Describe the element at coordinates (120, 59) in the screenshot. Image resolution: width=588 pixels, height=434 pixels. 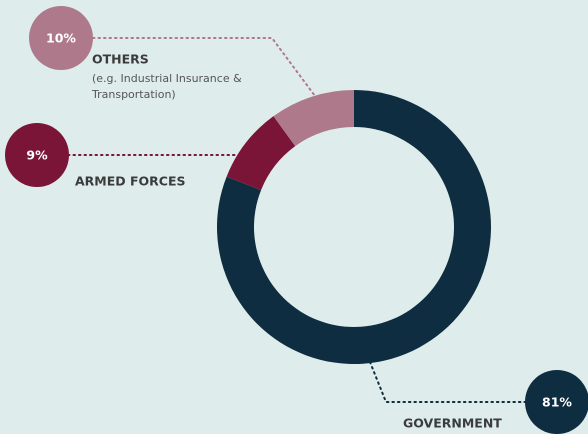
I see `category-label: OTHERS` at that location.